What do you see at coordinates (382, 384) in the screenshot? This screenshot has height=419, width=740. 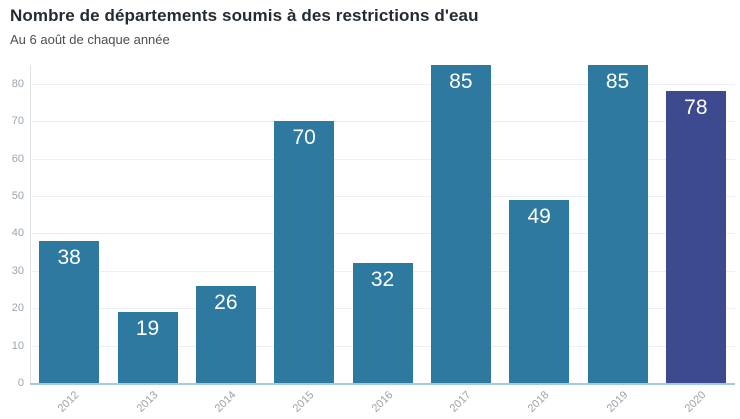 I see `x-axis-zero-line` at bounding box center [382, 384].